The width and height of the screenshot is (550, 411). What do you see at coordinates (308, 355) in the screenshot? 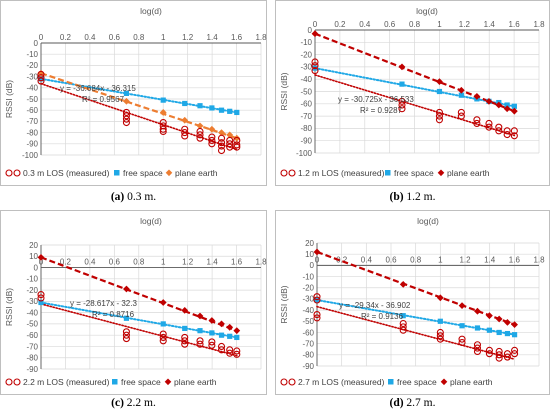
I see `y-tick-label: -80` at bounding box center [308, 355].